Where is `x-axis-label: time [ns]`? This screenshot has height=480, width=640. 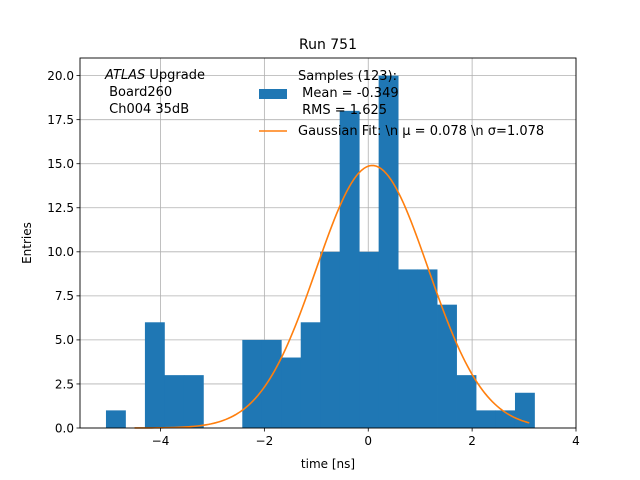 x-axis-label: time [ns] is located at coordinates (328, 464).